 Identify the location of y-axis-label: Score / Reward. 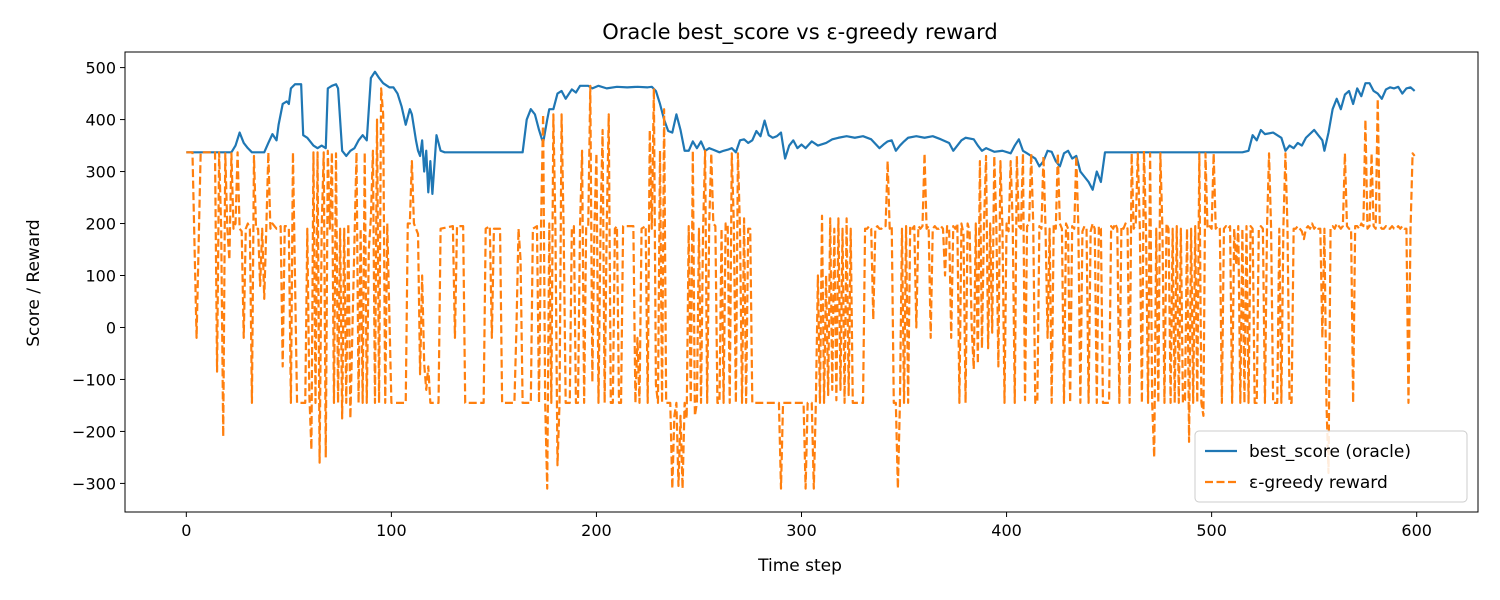
(34, 282).